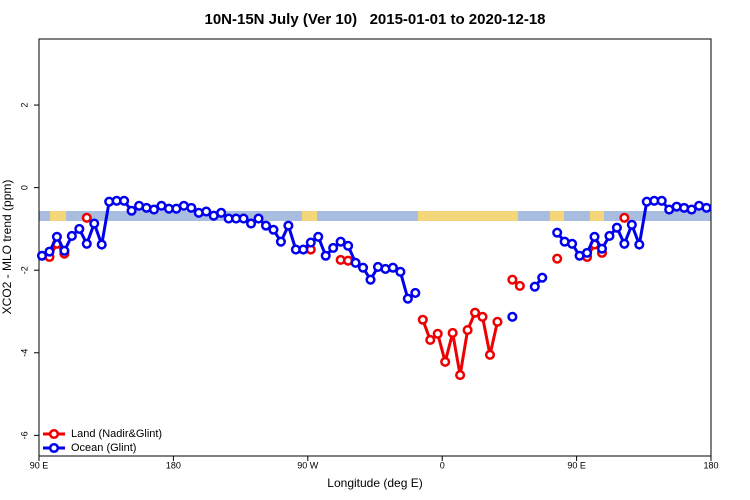  I want to click on x-tick-label: 90 W, so click(308, 465).